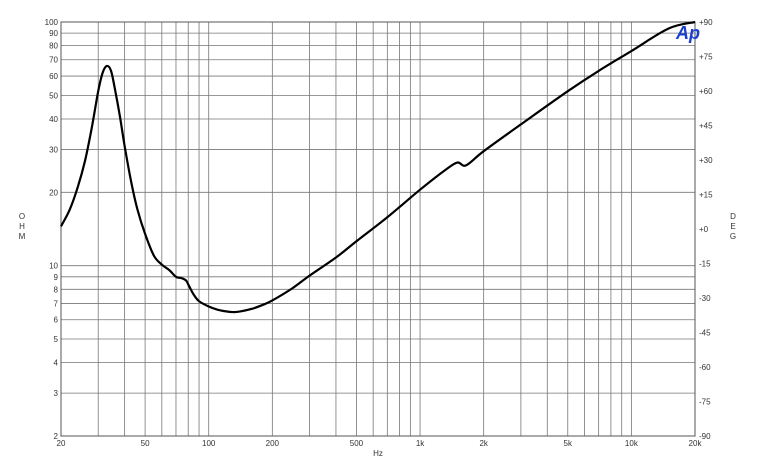 The height and width of the screenshot is (471, 760). What do you see at coordinates (56, 289) in the screenshot?
I see `y-tick-label: 8` at bounding box center [56, 289].